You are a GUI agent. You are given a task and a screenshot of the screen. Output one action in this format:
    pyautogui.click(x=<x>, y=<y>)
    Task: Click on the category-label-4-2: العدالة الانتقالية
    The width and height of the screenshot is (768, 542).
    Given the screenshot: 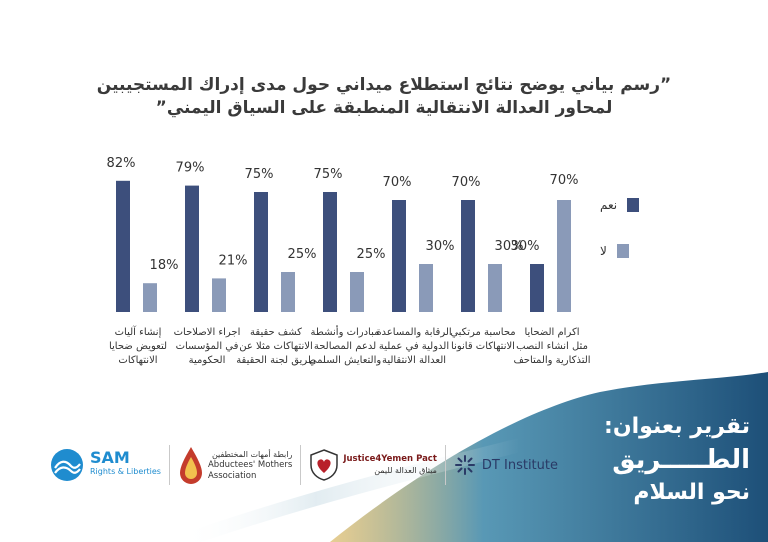 What is the action you would take?
    pyautogui.click(x=414, y=360)
    